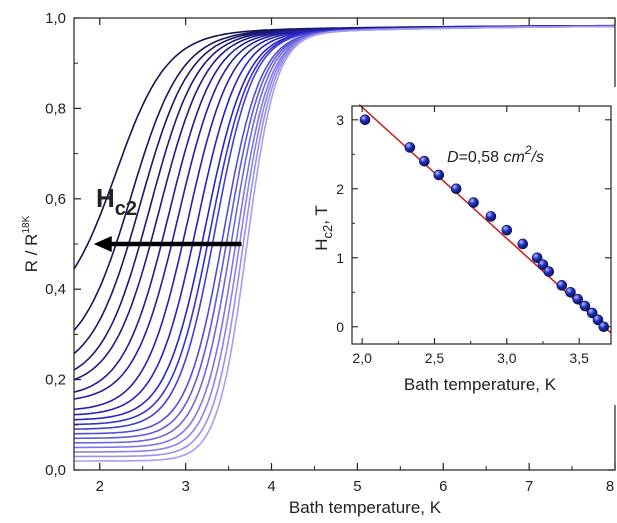 This screenshot has width=617, height=523. What do you see at coordinates (340, 258) in the screenshot?
I see `inset-y-tick-label: 1` at bounding box center [340, 258].